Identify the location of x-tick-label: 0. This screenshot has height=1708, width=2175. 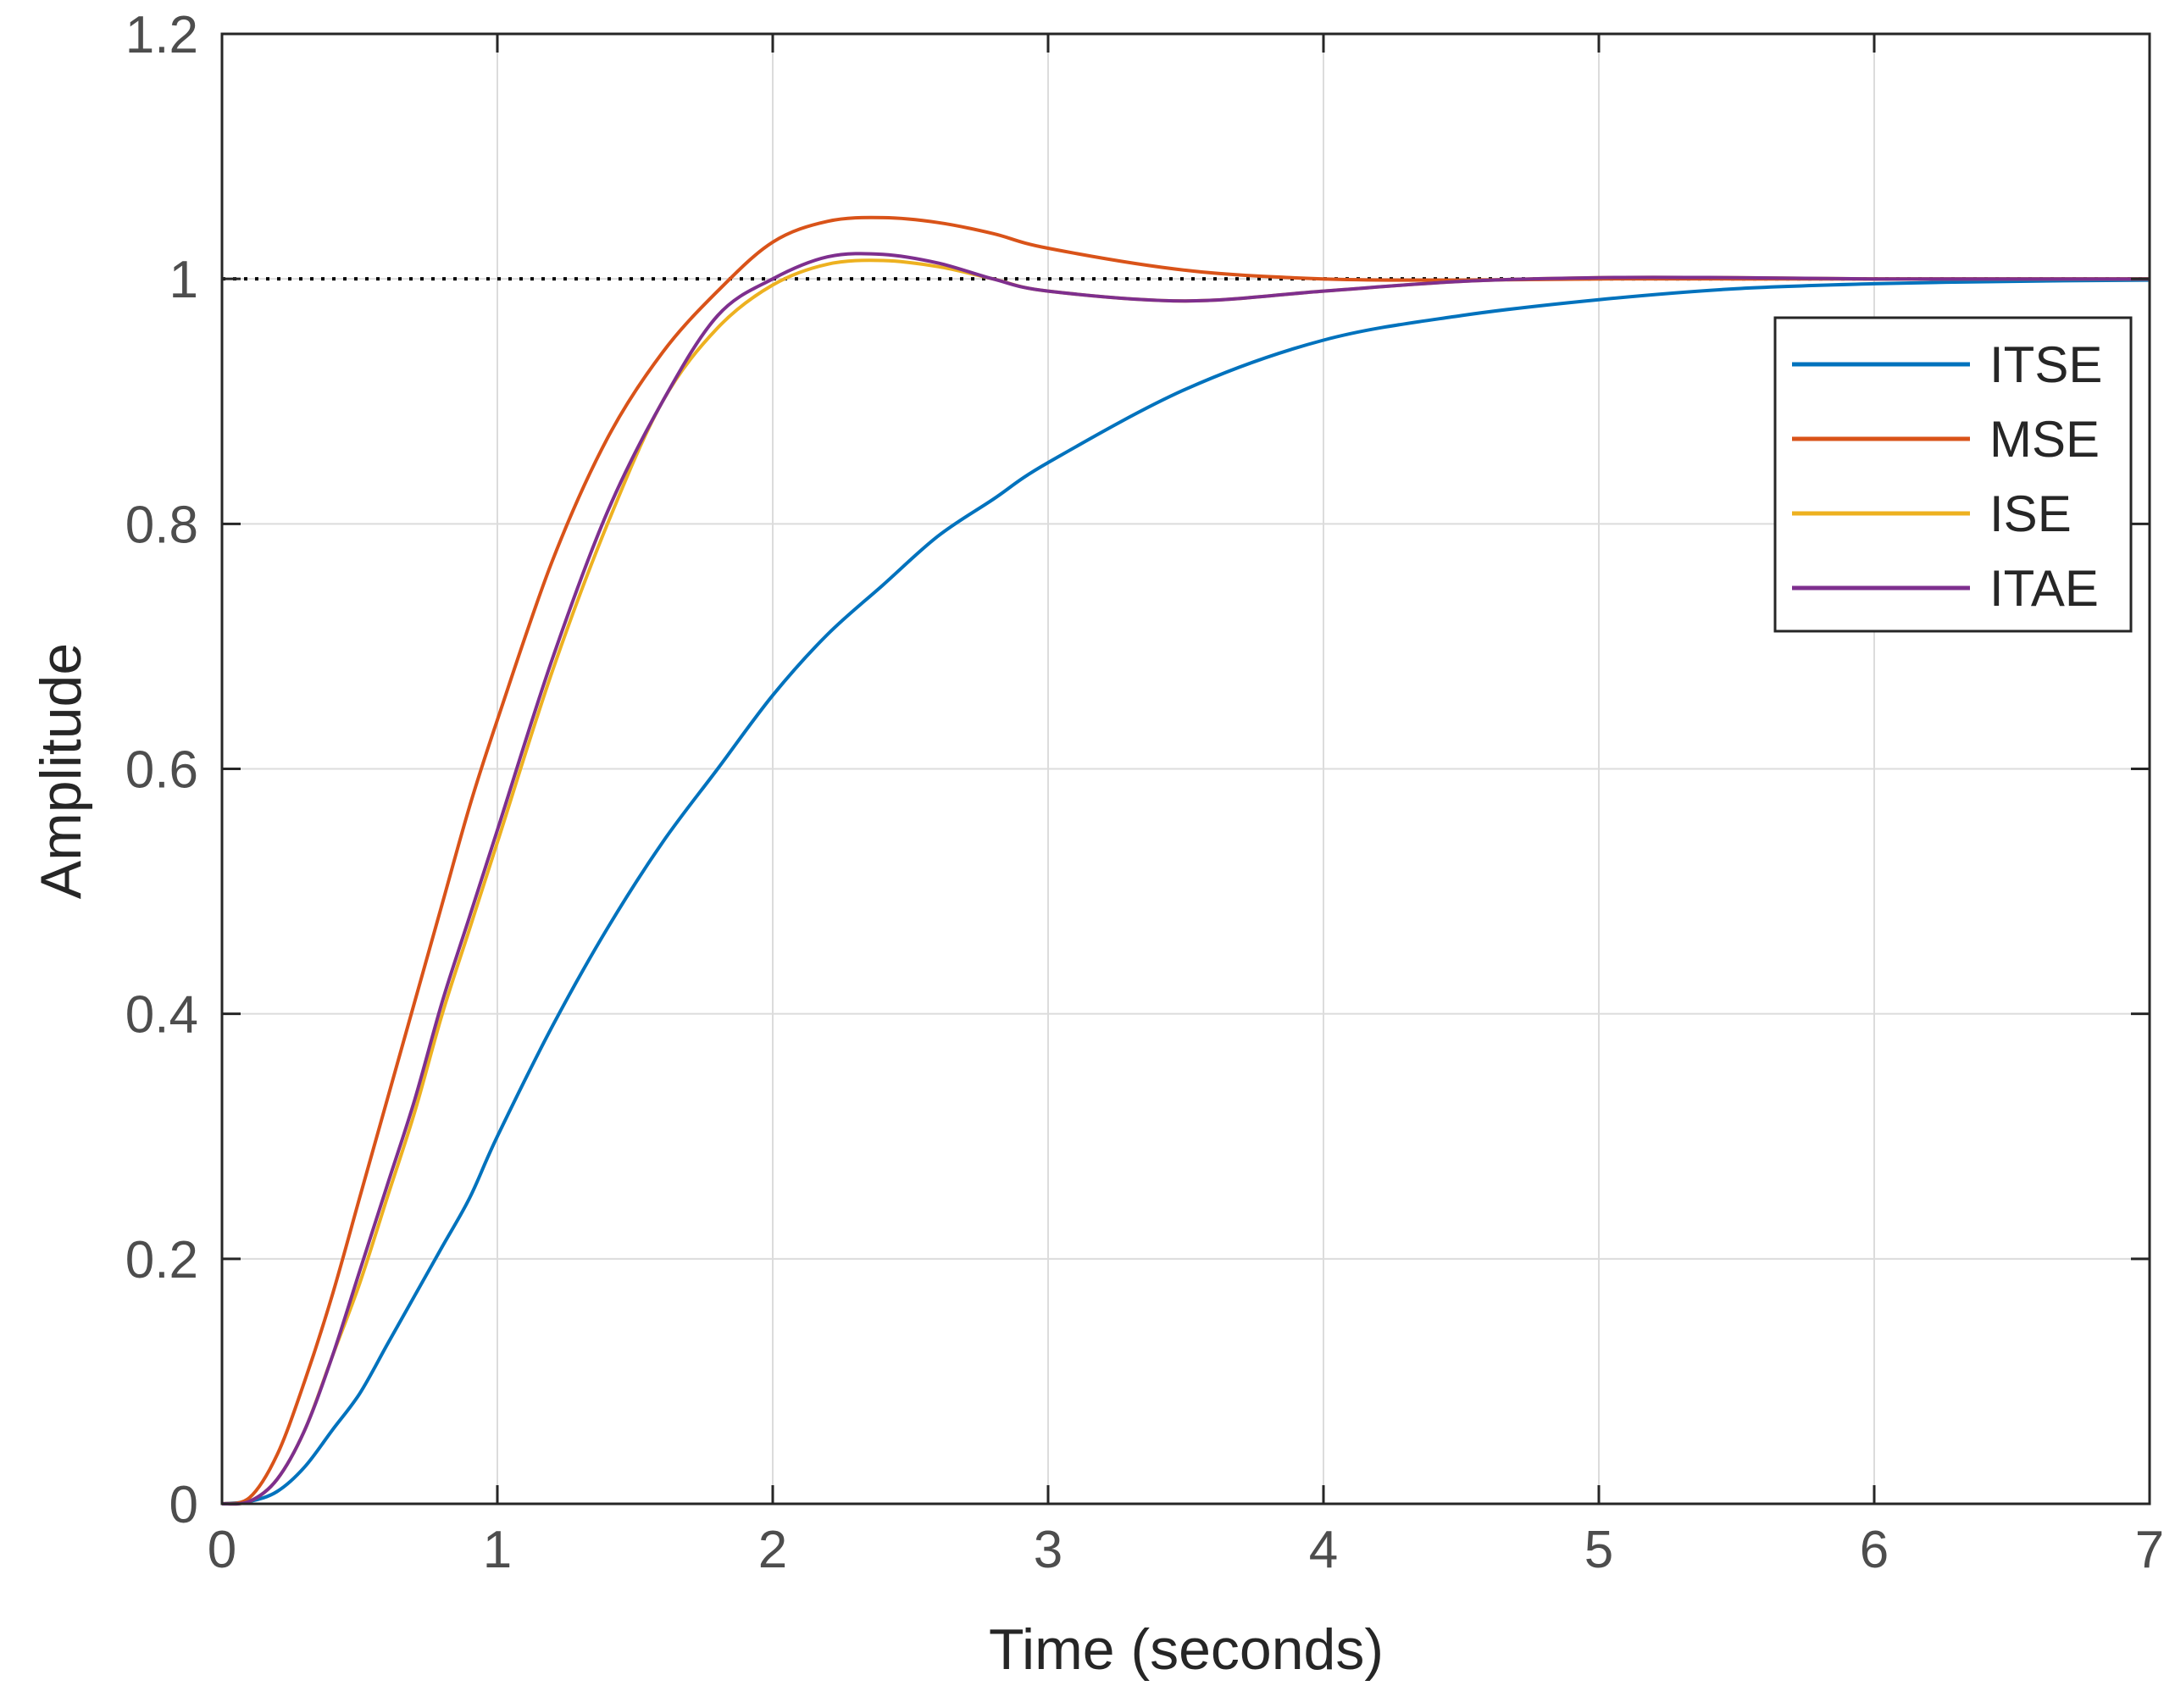
(222, 1550).